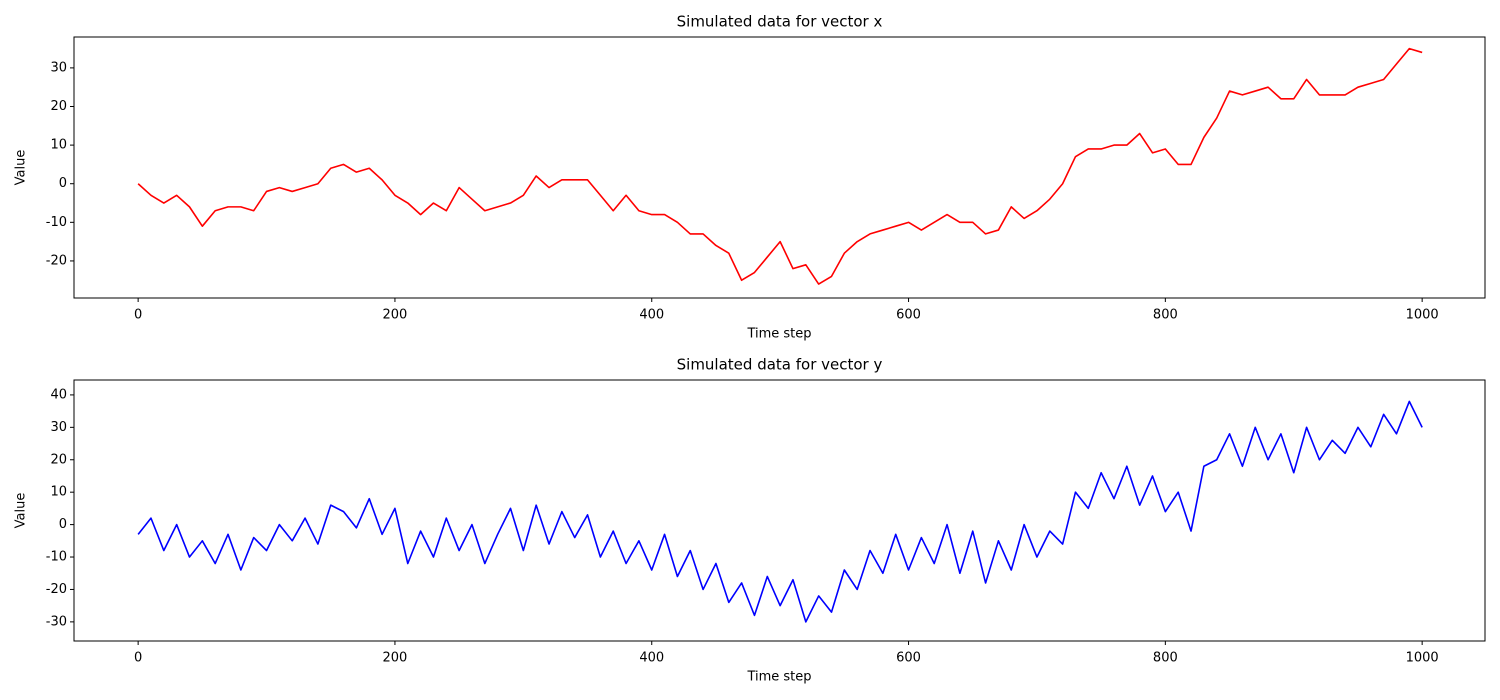 The image size is (1500, 700). I want to click on y-tick-label: 40, so click(58, 394).